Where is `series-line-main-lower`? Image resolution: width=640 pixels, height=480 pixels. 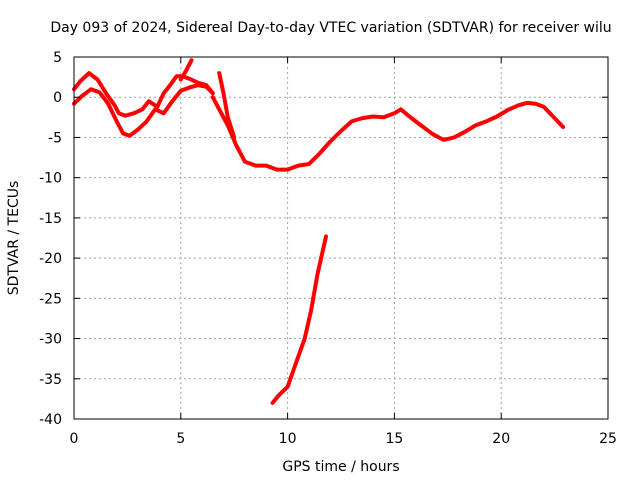 series-line-main-lower is located at coordinates (143, 110).